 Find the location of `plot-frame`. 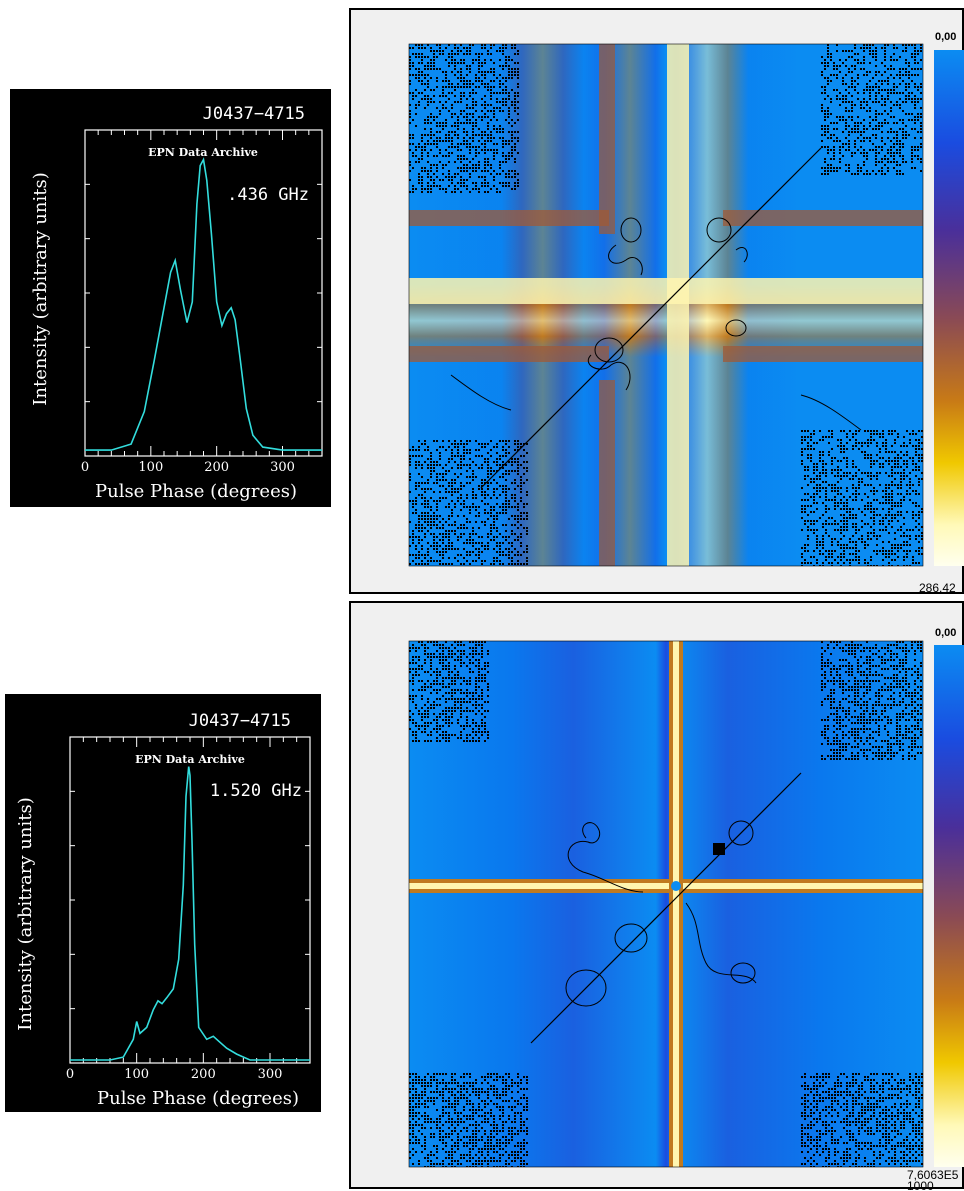

plot-frame is located at coordinates (203, 293).